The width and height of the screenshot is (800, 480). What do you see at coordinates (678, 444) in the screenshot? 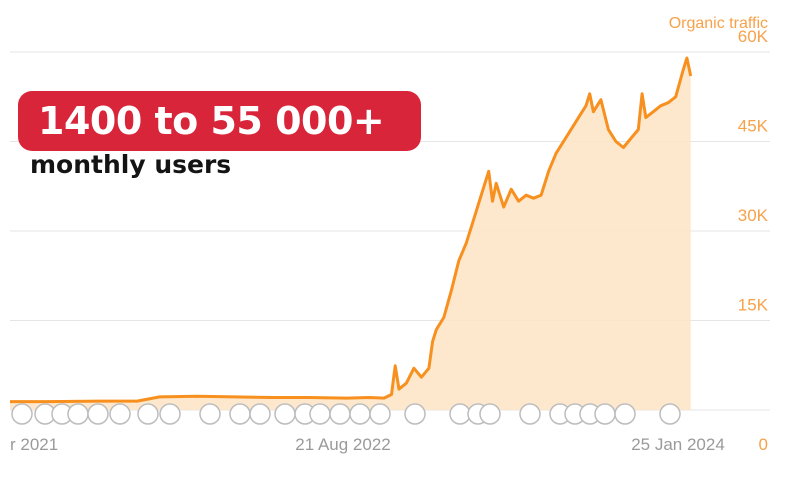
I see `x-tick-label: 25 Jan 2024` at bounding box center [678, 444].